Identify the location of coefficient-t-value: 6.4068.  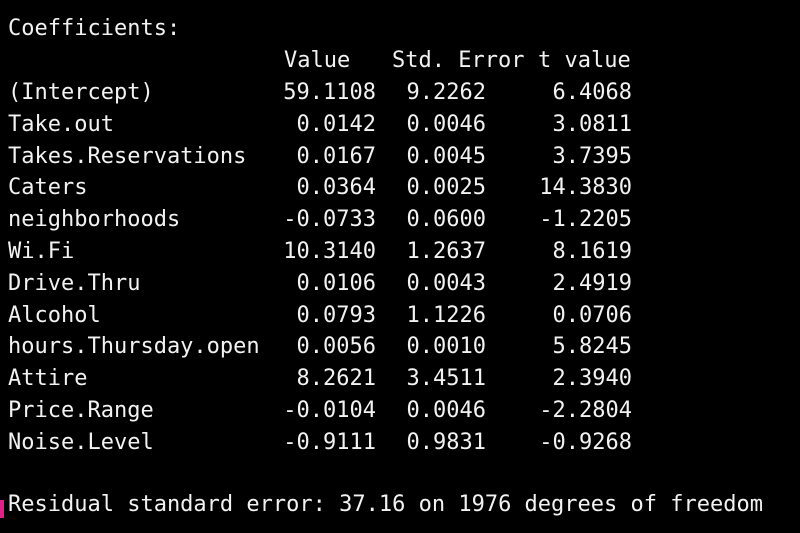
(592, 92).